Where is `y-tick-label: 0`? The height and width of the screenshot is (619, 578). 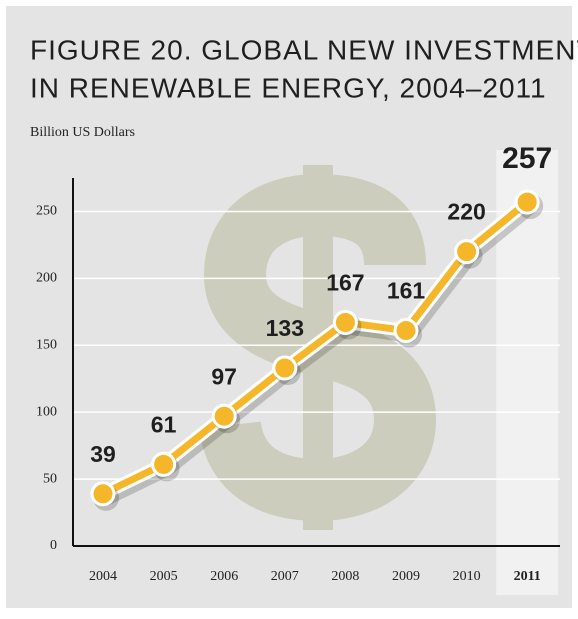
y-tick-label: 0 is located at coordinates (53, 545).